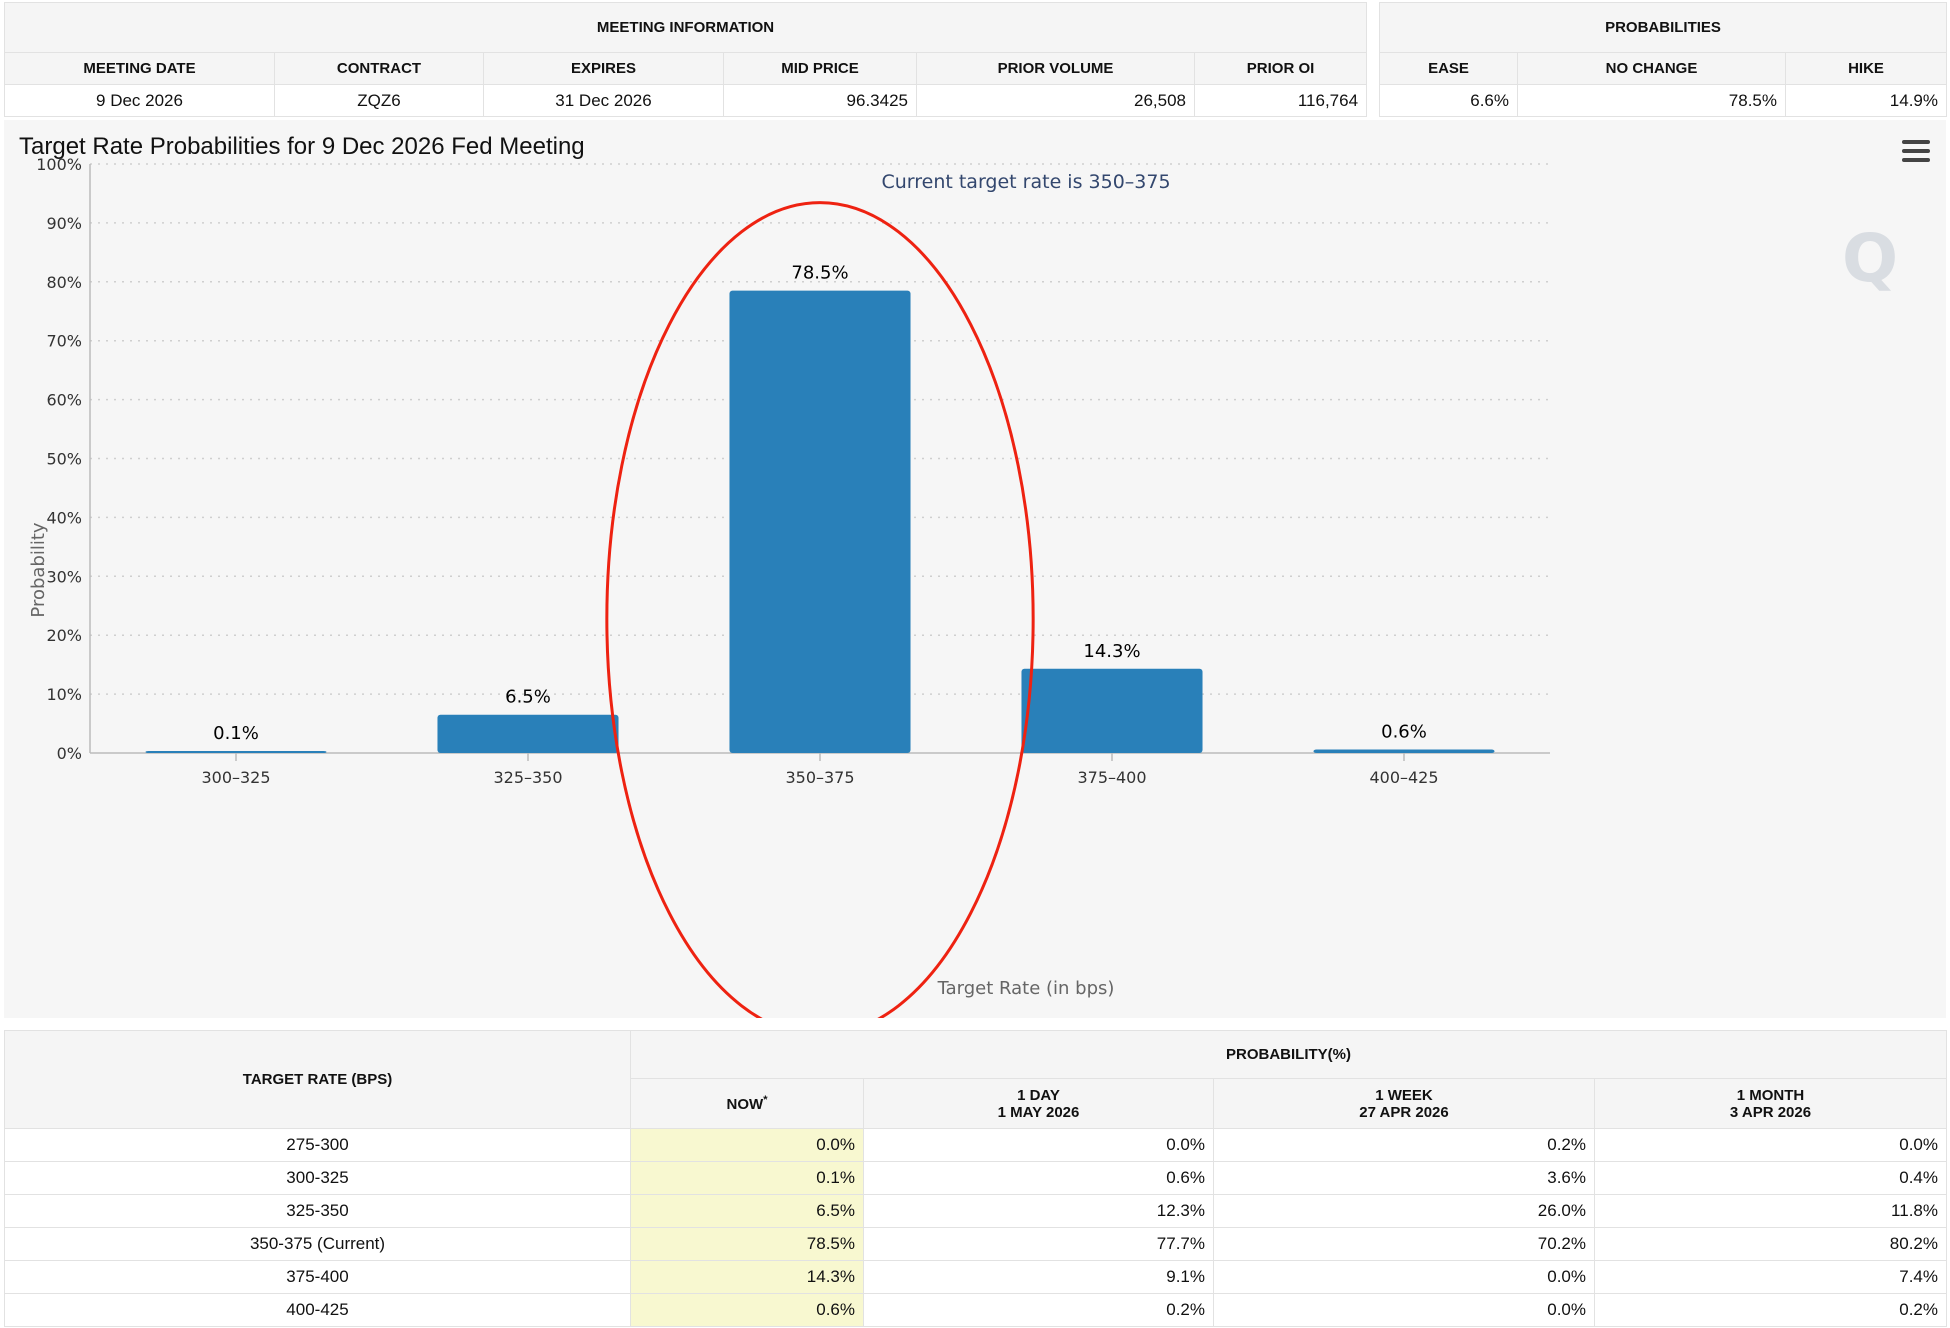 The width and height of the screenshot is (1950, 1328). Describe the element at coordinates (1038, 1244) in the screenshot. I see `probability-cell: 77.7%` at that location.